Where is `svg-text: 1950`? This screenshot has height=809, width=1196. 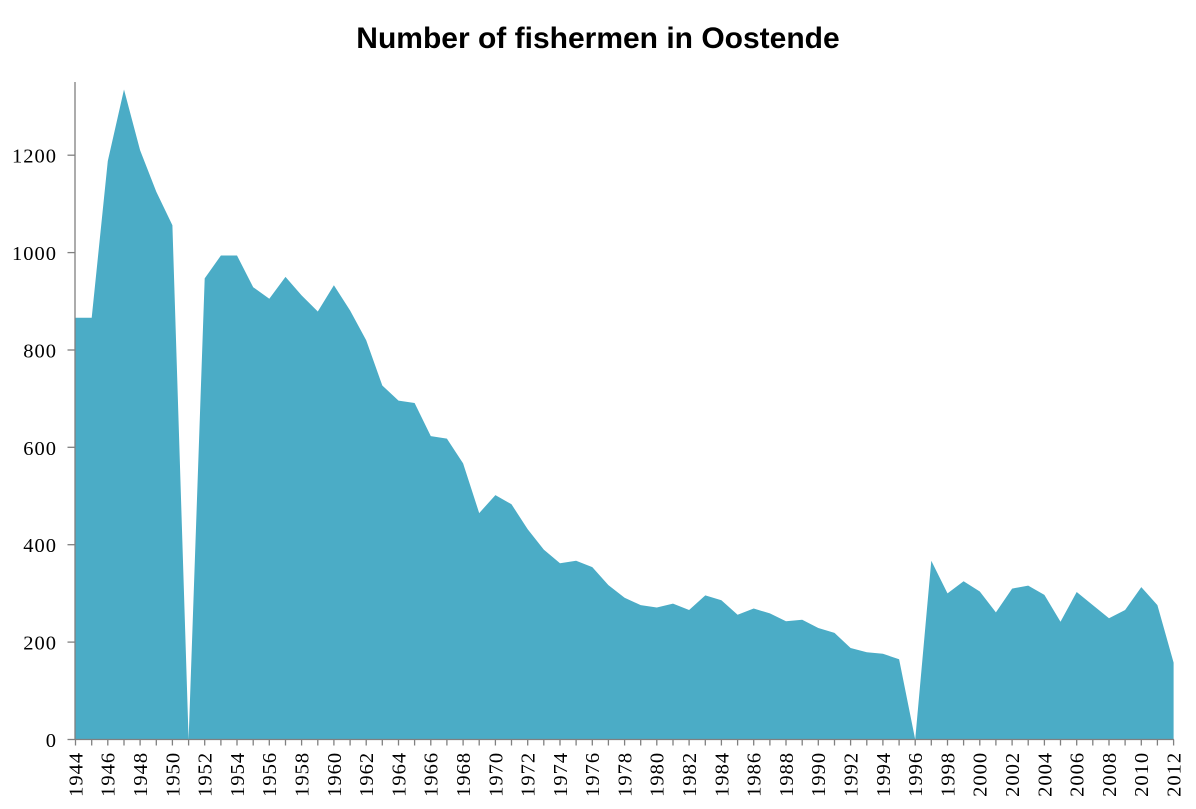 svg-text: 1950 is located at coordinates (173, 774).